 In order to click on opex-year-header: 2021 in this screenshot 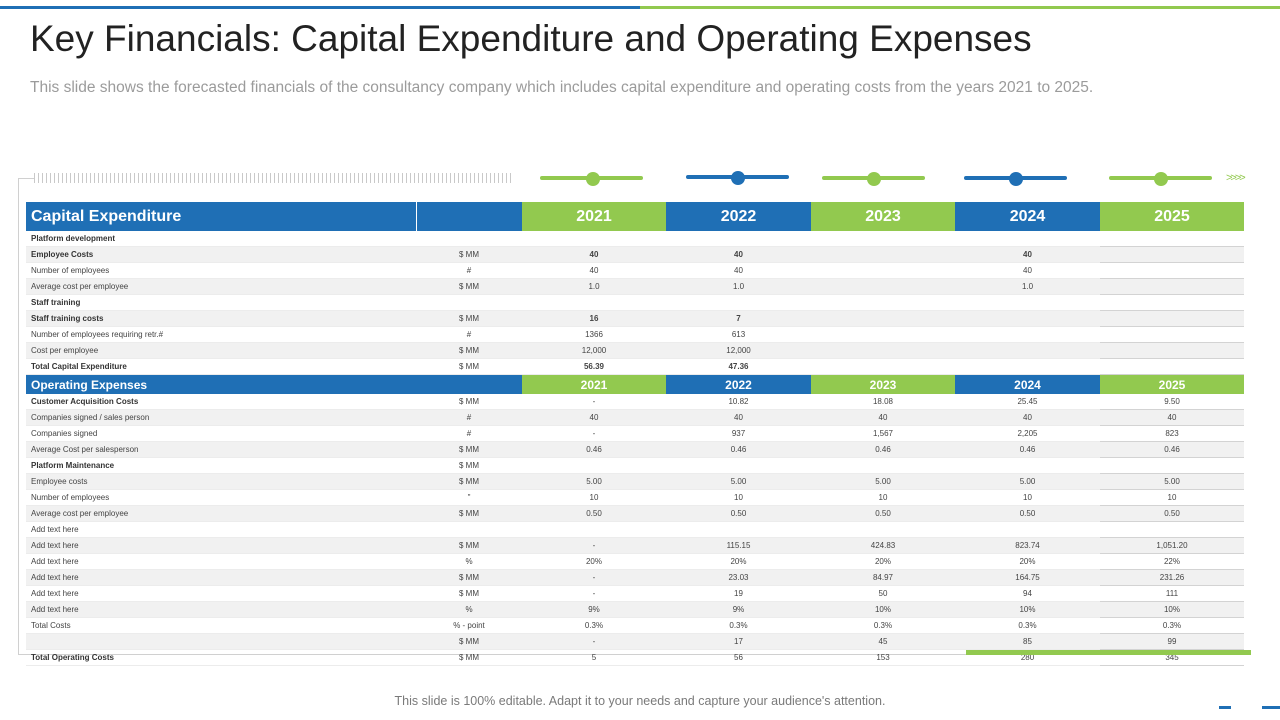, I will do `click(594, 384)`.